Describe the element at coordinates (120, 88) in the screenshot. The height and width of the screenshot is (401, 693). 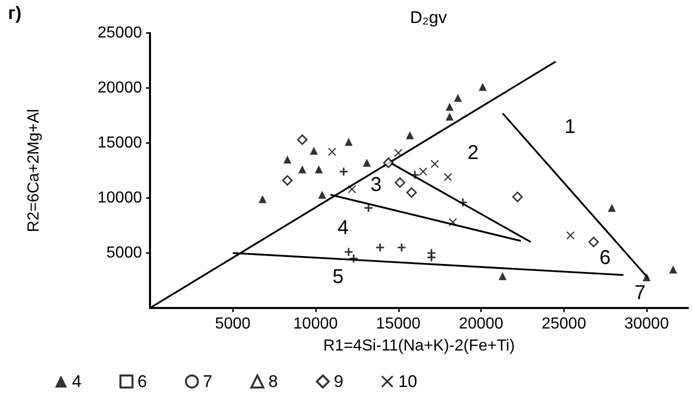
I see `y-tick-label: 20000` at that location.